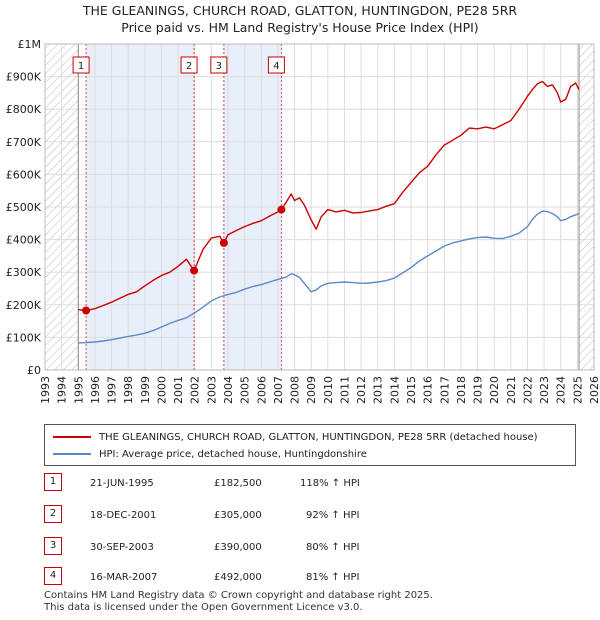 The height and width of the screenshot is (620, 600). I want to click on x-tick-label: 2002, so click(195, 390).